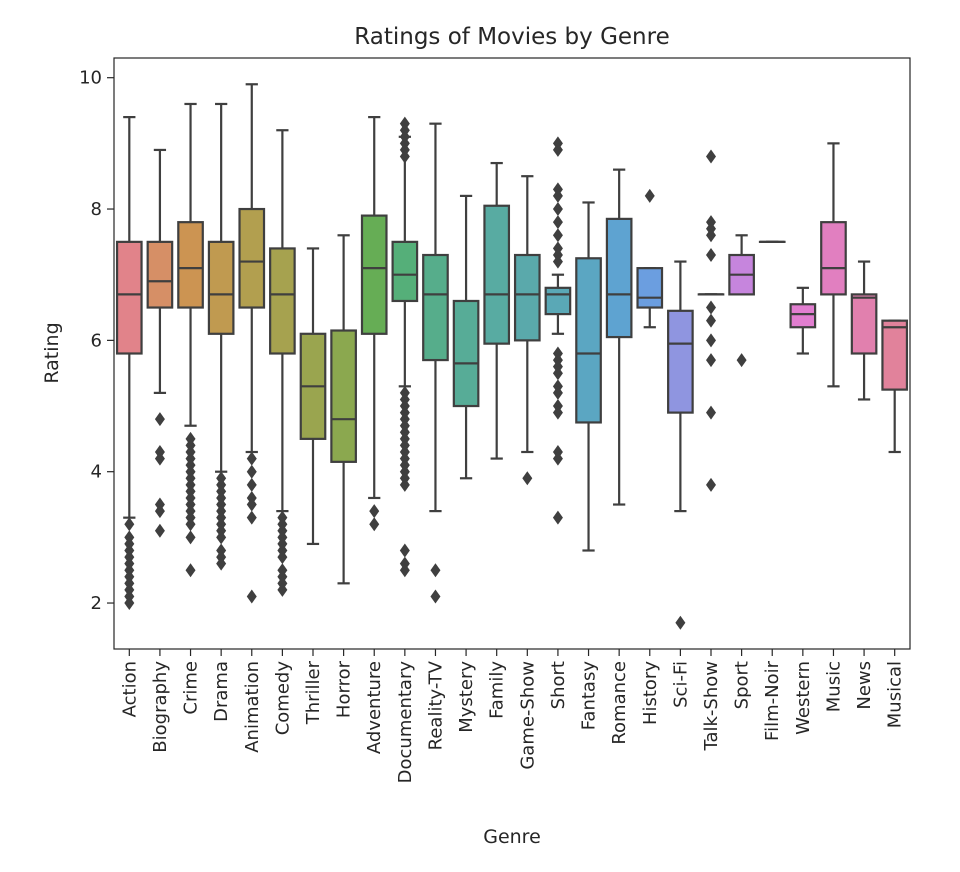 This screenshot has width=960, height=872. What do you see at coordinates (190, 340) in the screenshot?
I see `box-crime` at bounding box center [190, 340].